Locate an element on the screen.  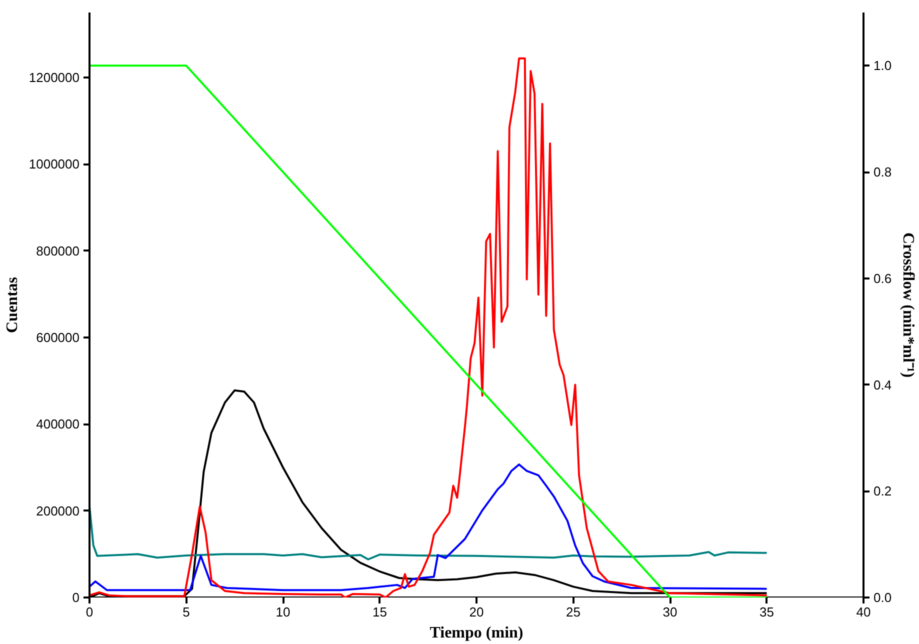
y2-tick-label: 0.0 is located at coordinates (883, 597).